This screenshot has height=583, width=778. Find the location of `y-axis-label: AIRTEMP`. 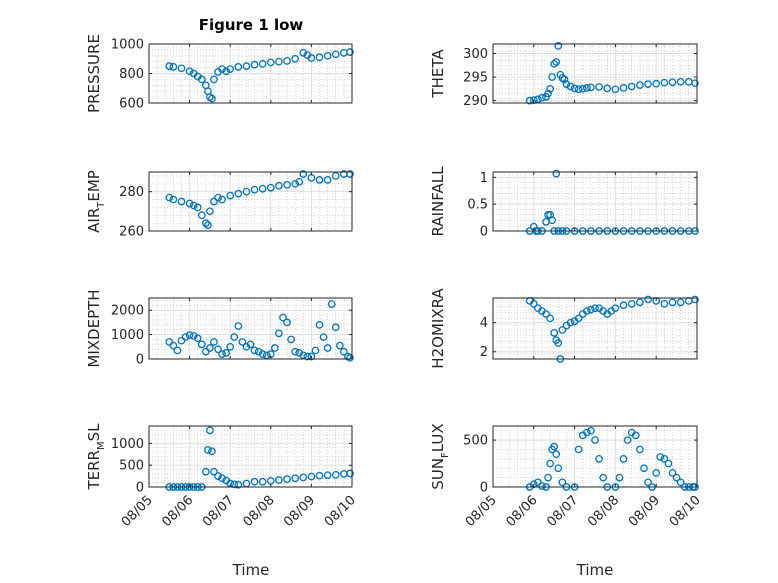

y-axis-label: AIRTEMP is located at coordinates (96, 201).